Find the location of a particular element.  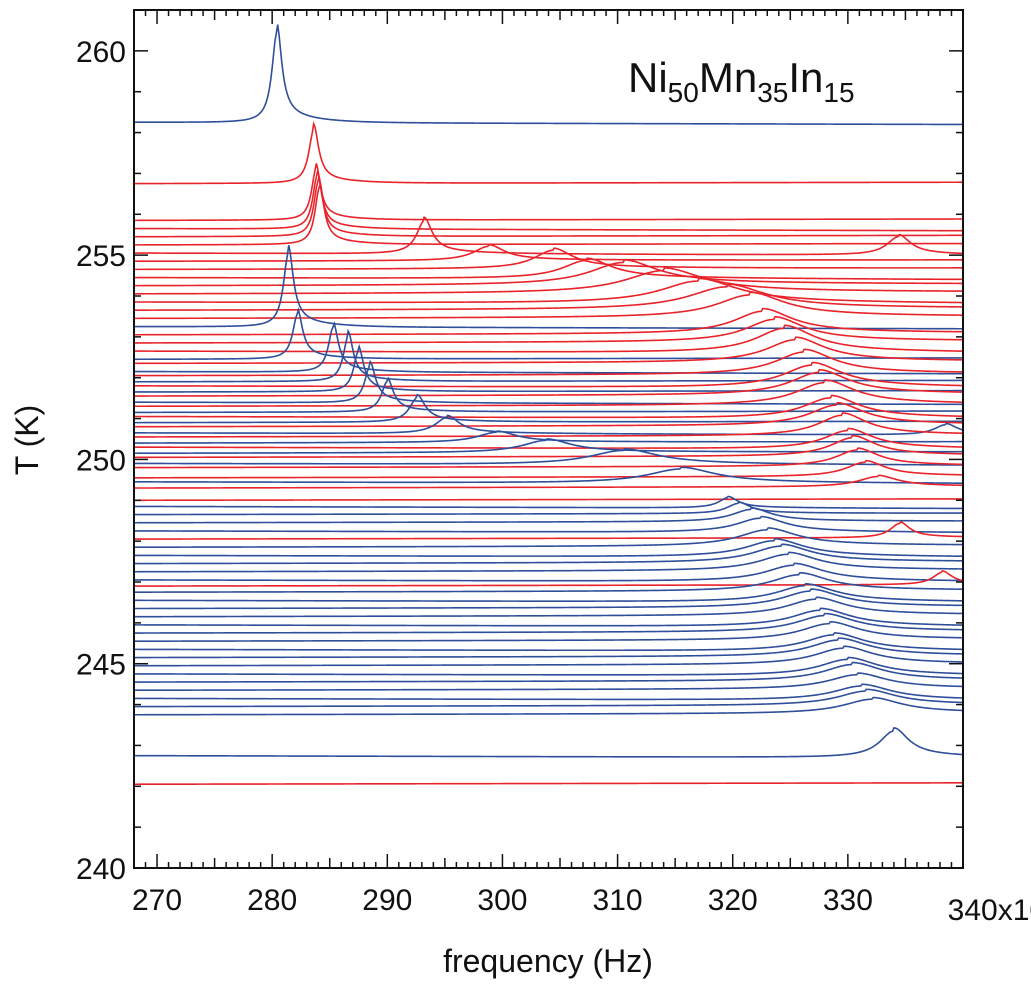

sample-composition-annotation: Ni50Mn35In15 is located at coordinates (741, 81).